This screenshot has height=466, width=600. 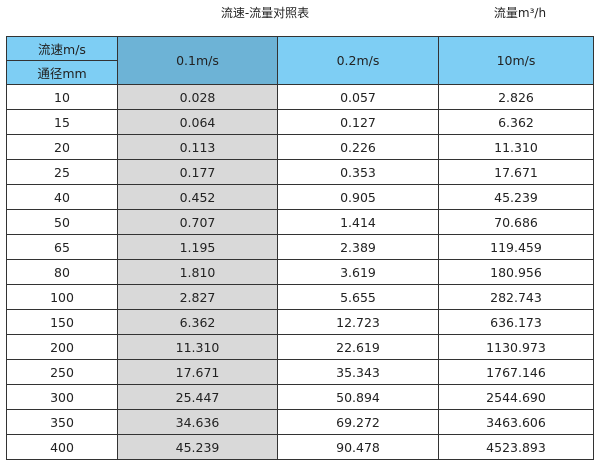 I want to click on unit-label: 流量m³/h, so click(x=520, y=13).